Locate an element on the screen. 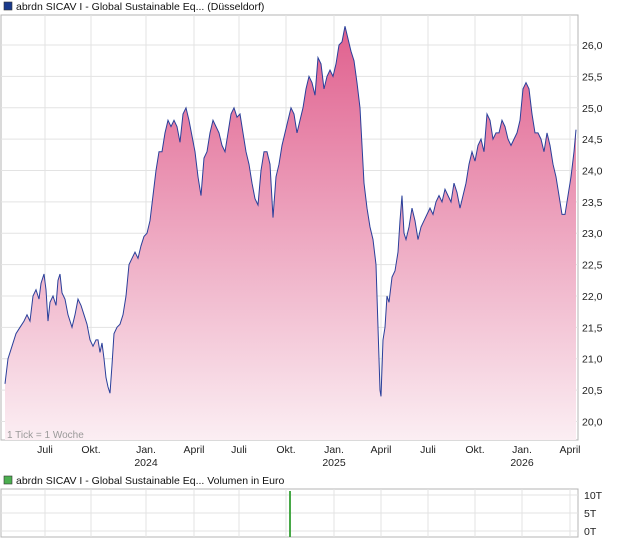  volume-y-axis: 0T 5T 10T is located at coordinates (593, 514).